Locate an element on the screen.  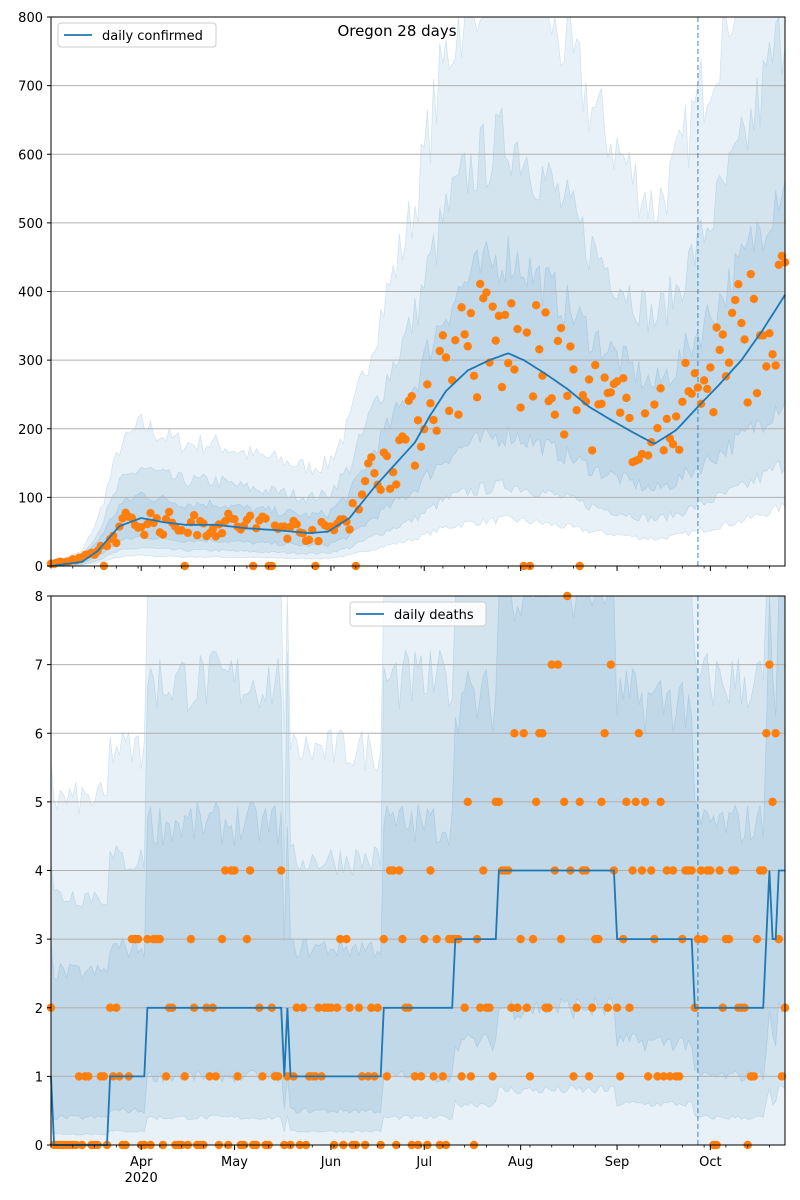
x-tick-label-jul: Jul is located at coordinates (423, 1162).